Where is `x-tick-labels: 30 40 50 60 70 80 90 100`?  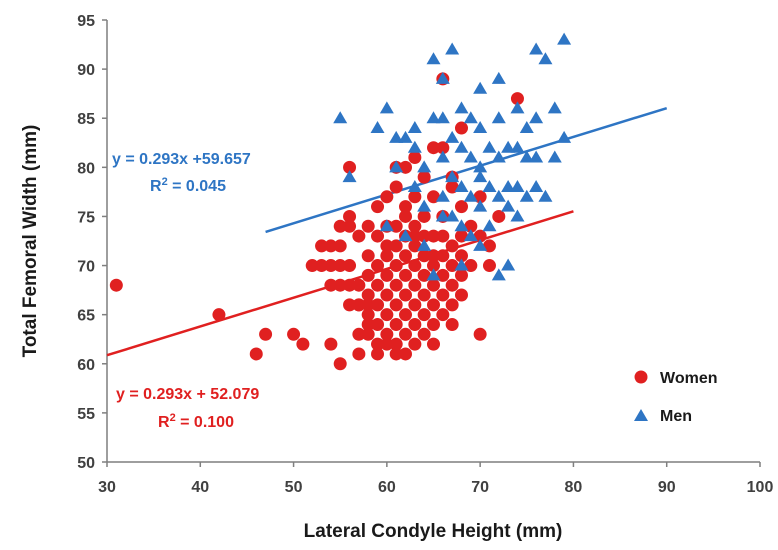
x-tick-labels: 30 40 50 60 70 80 90 100 is located at coordinates (435, 479).